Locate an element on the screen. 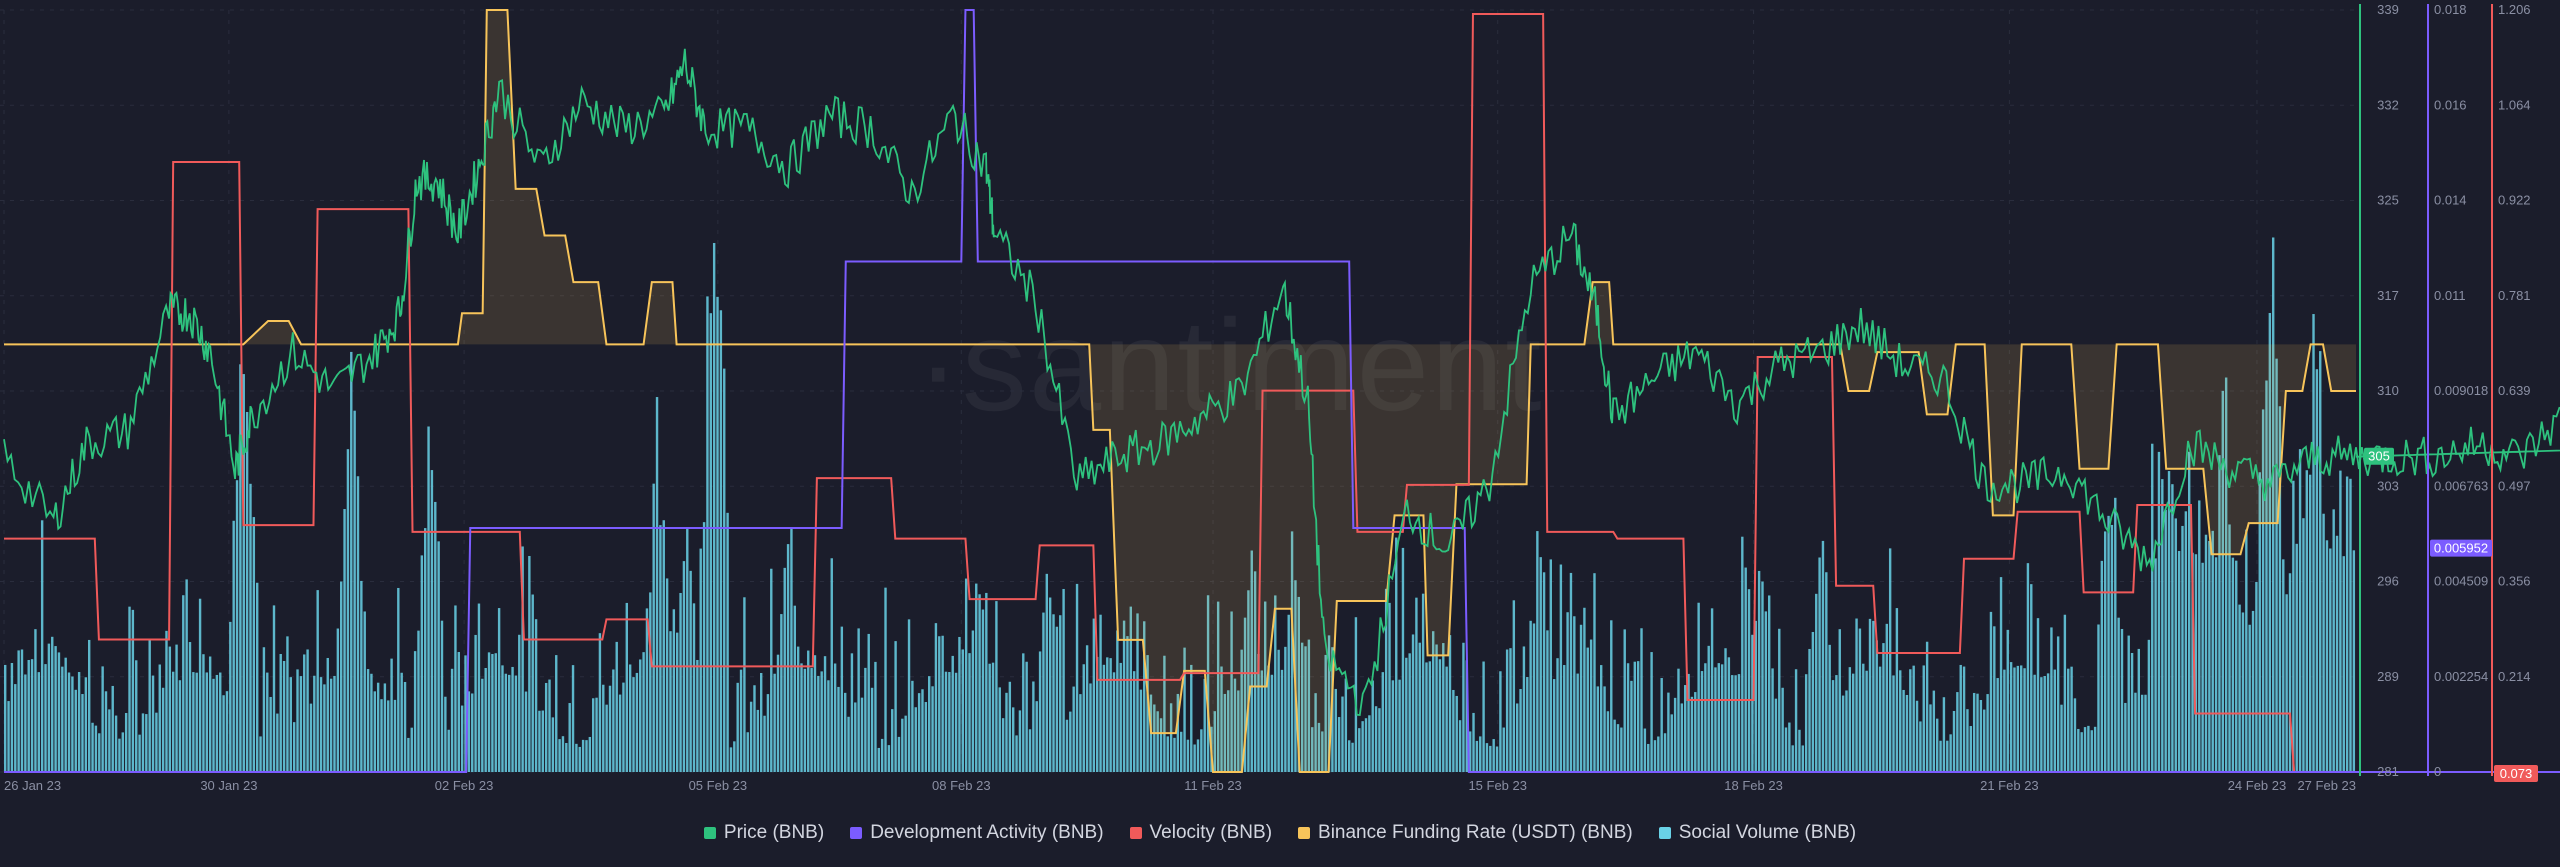  legend-item-velocity: Velocity (BNB) is located at coordinates (1200, 833).